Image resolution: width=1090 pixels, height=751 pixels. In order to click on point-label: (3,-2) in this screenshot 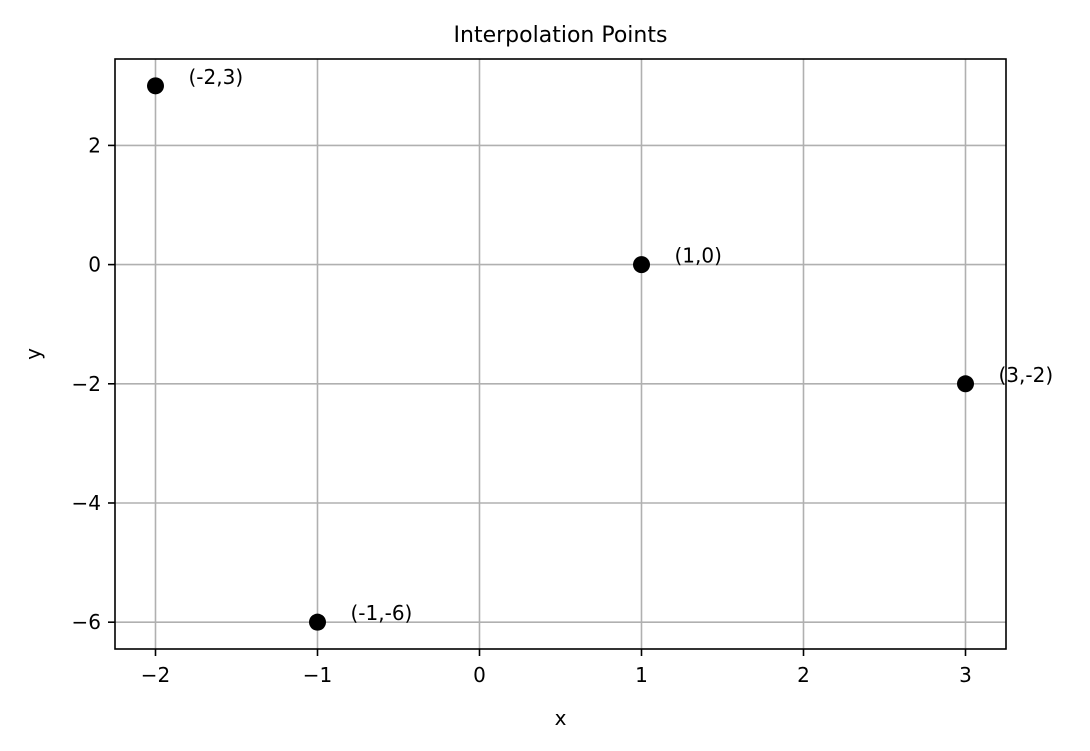, I will do `click(1026, 375)`.